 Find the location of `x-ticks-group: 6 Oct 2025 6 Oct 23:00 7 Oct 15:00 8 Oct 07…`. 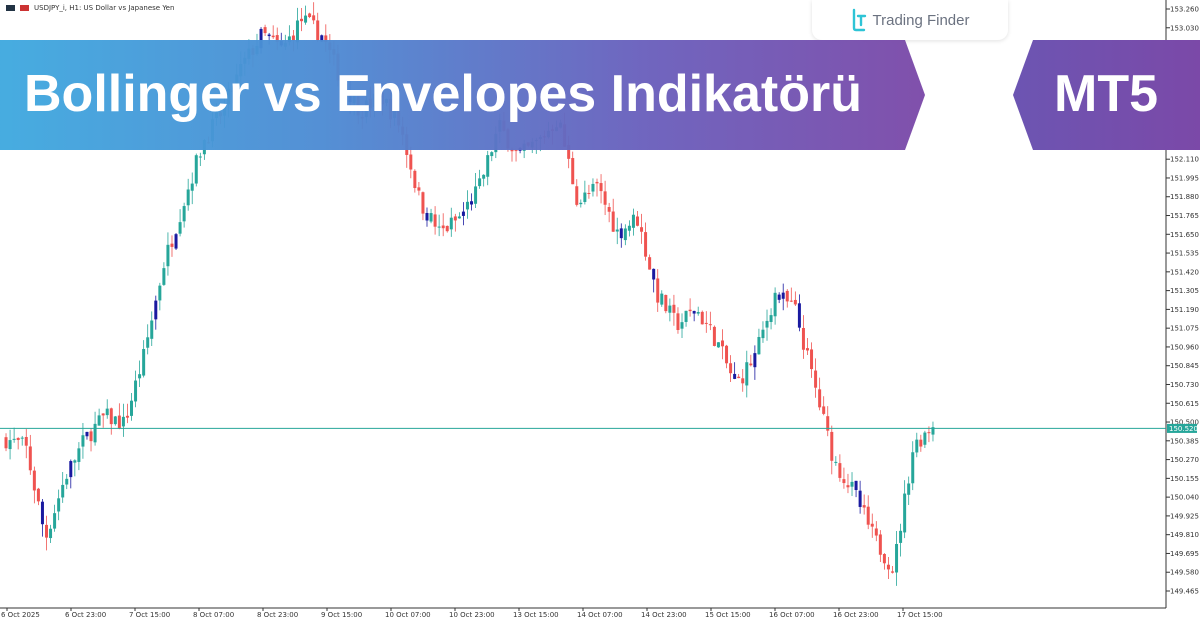

x-ticks-group: 6 Oct 2025 6 Oct 23:00 7 Oct 15:00 8 Oct 07… is located at coordinates (472, 613).